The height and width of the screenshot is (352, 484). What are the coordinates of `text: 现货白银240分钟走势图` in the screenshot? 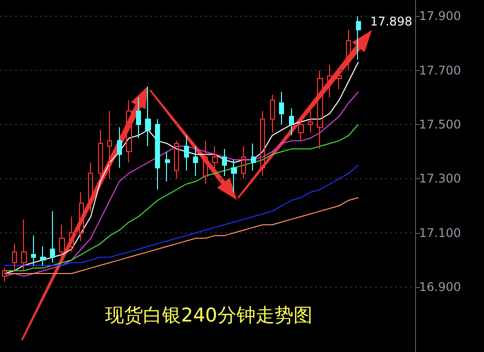 It's located at (208, 315).